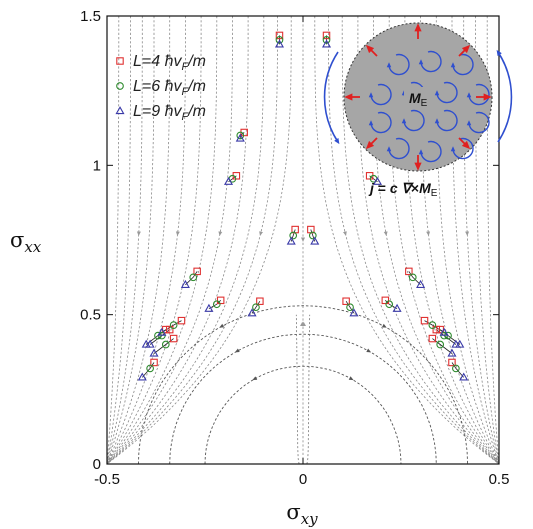  Describe the element at coordinates (169, 113) in the screenshot. I see `legend-label-series-3: L=9 ħvF/m` at that location.